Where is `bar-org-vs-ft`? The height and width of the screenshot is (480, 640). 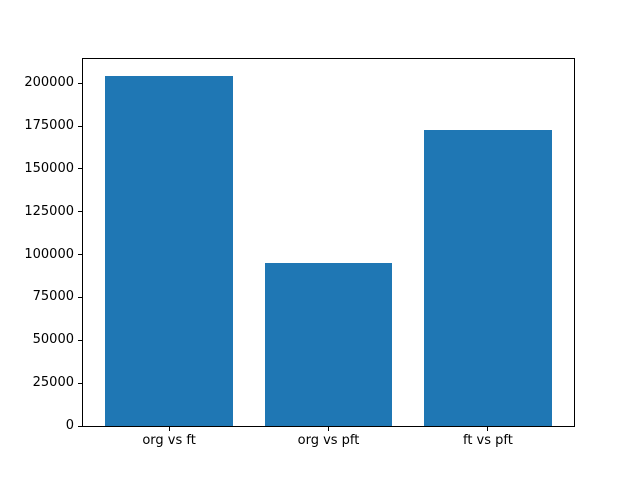
bar-org-vs-ft is located at coordinates (169, 251).